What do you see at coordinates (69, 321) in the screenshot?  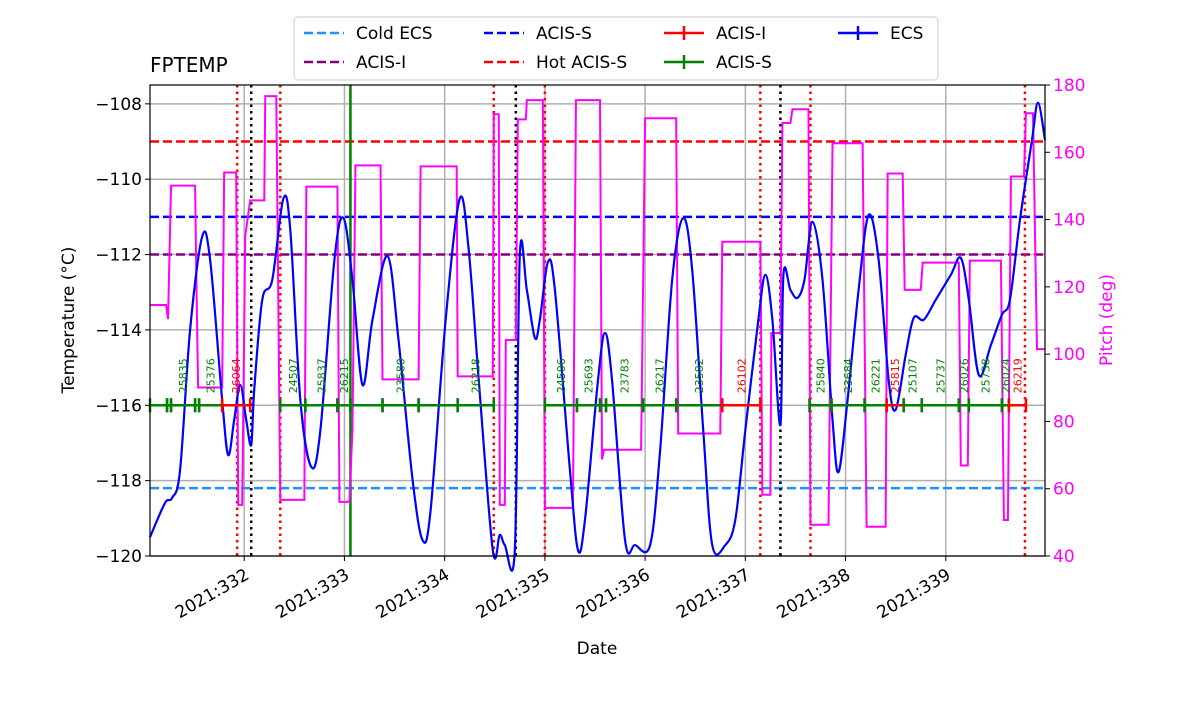 I see `y-axis-label: Temperature (°C)` at bounding box center [69, 321].